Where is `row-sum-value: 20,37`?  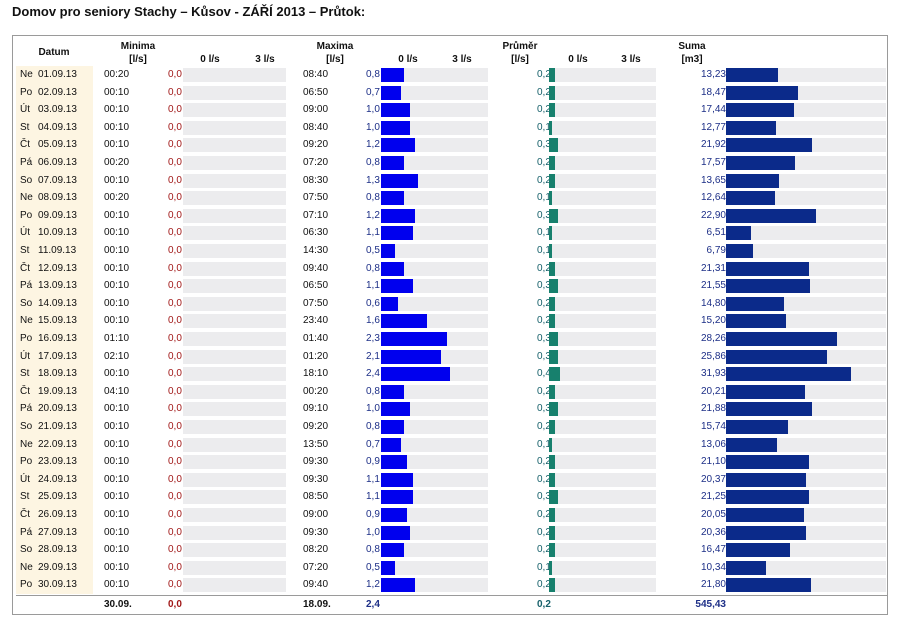
row-sum-value: 20,37 is located at coordinates (713, 479).